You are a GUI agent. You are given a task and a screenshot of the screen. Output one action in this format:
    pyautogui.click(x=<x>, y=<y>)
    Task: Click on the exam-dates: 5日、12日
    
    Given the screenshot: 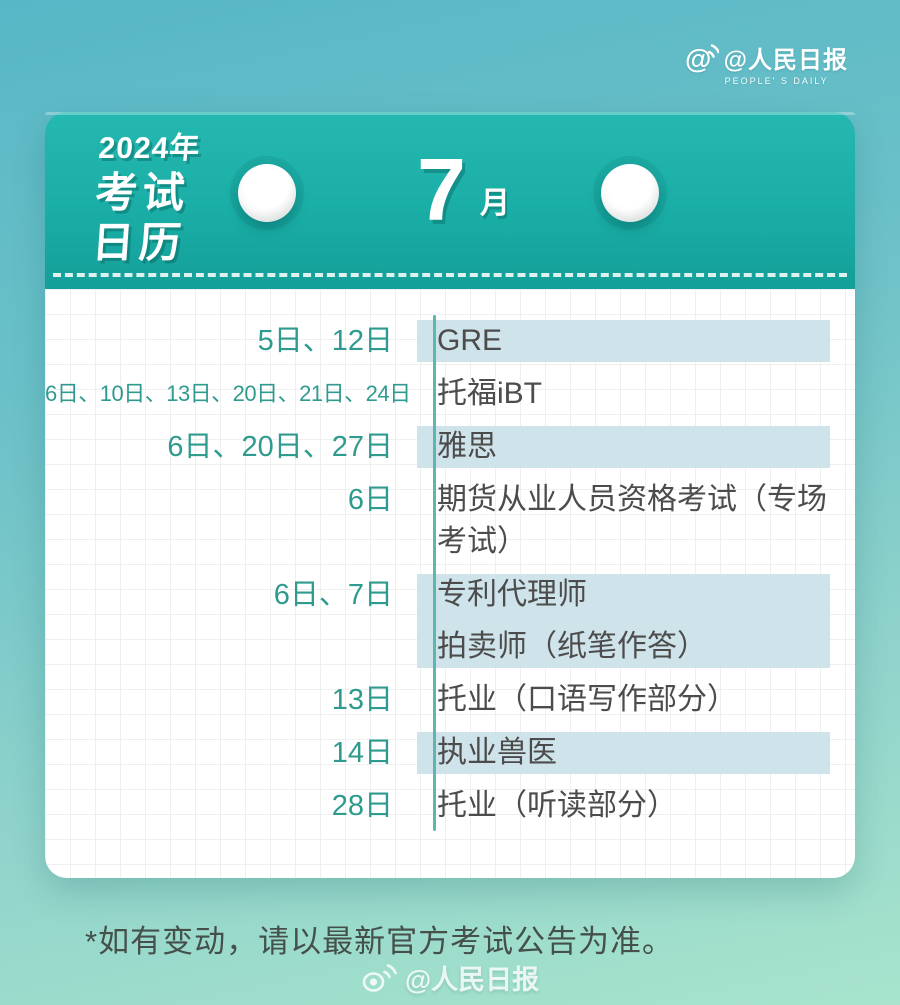 What is the action you would take?
    pyautogui.click(x=325, y=341)
    